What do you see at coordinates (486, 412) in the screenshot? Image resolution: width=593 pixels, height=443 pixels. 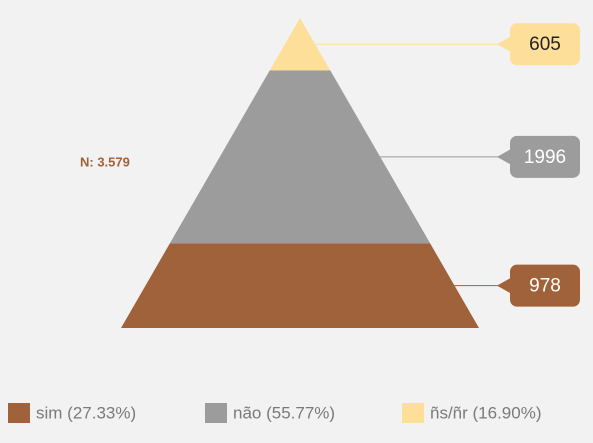 I see `legend-label: ñs/ñr (16.90%)` at bounding box center [486, 412].